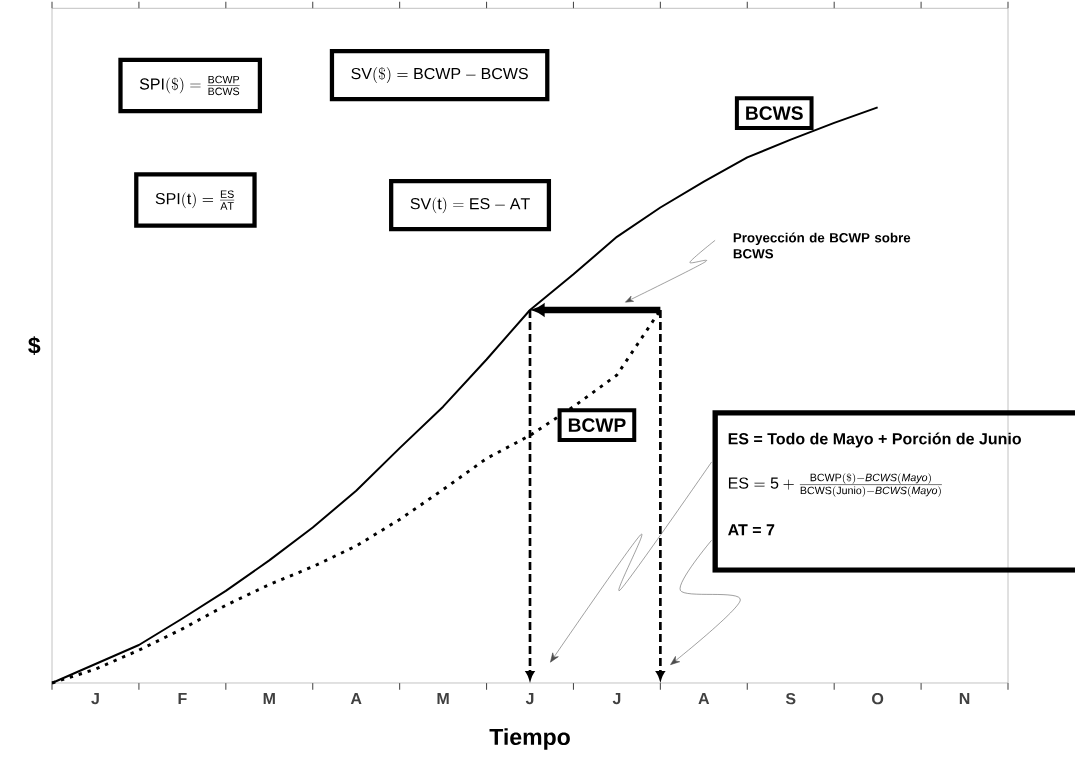 The width and height of the screenshot is (1075, 763). I want to click on x-axis-title: Tiempo, so click(529, 739).